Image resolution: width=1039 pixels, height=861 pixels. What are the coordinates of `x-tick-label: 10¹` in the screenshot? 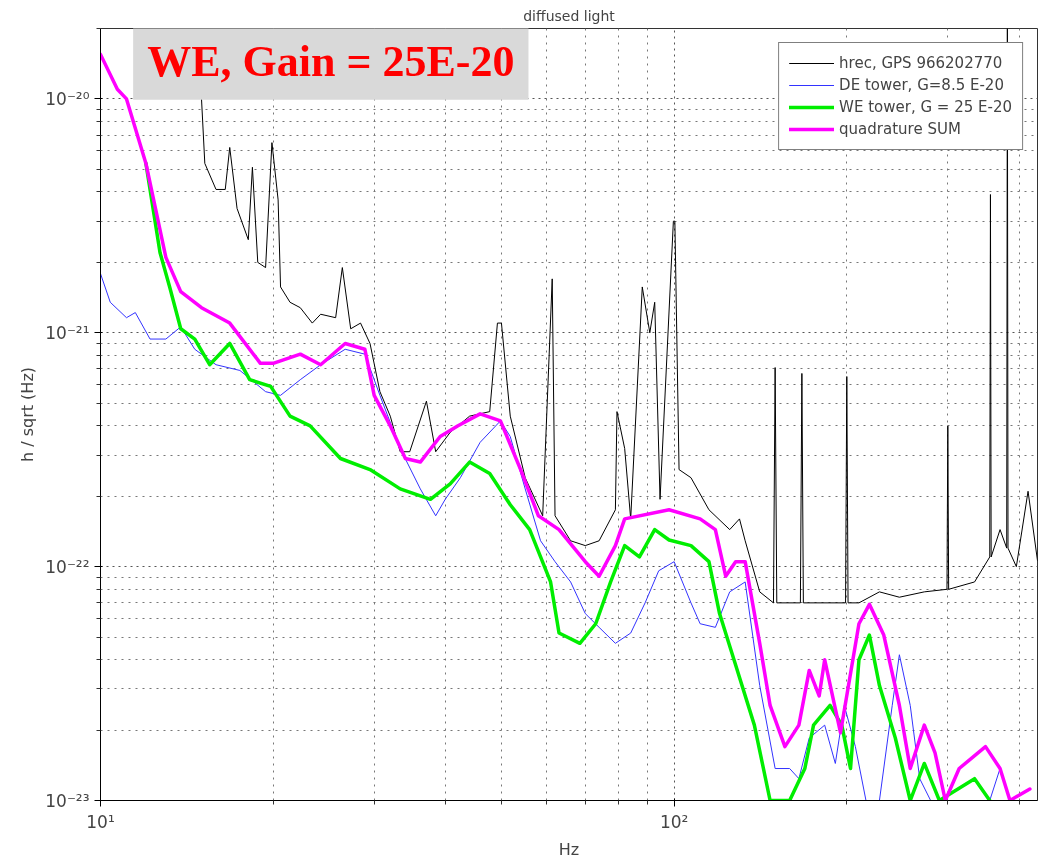 It's located at (100, 821).